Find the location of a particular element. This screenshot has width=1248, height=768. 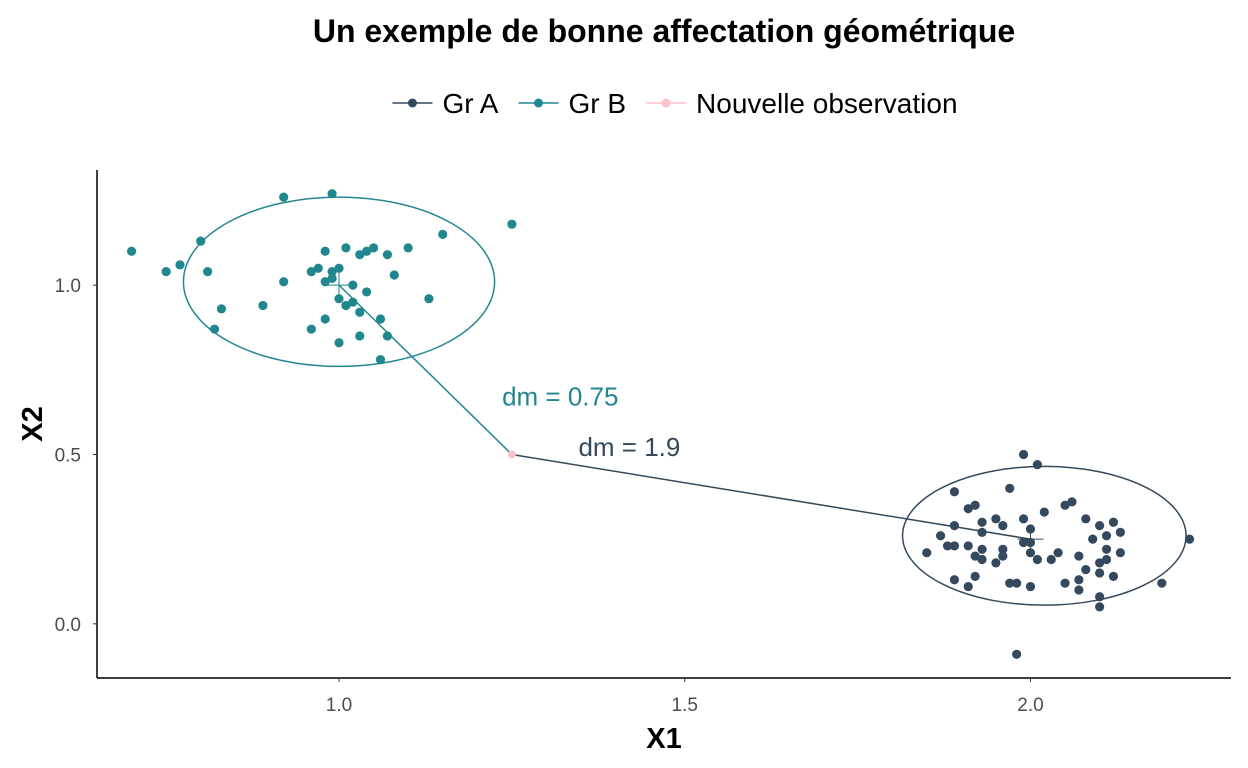

y-tick-label: 1.0 is located at coordinates (68, 286).